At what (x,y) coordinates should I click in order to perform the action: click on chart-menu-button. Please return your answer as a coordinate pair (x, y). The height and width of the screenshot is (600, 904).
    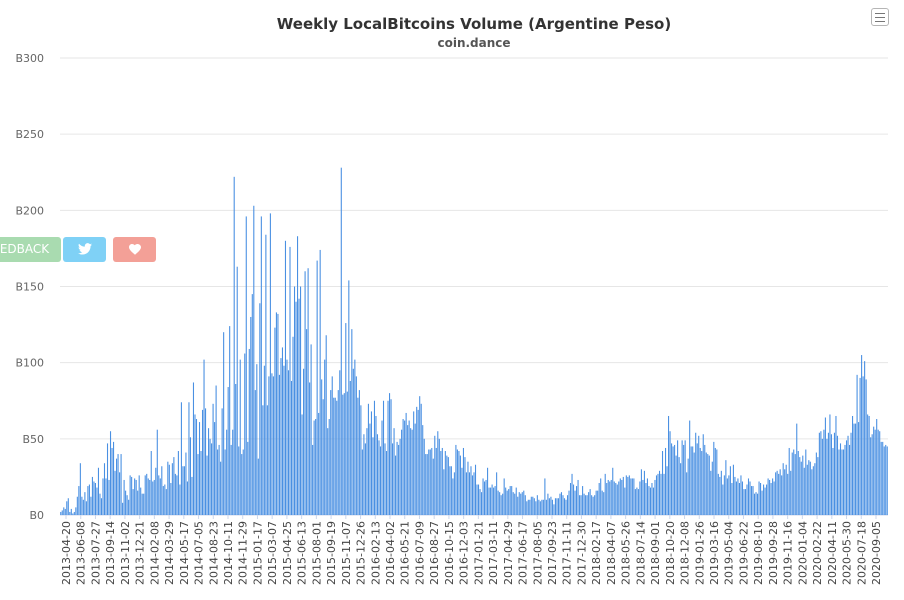
    Looking at the image, I should click on (880, 17).